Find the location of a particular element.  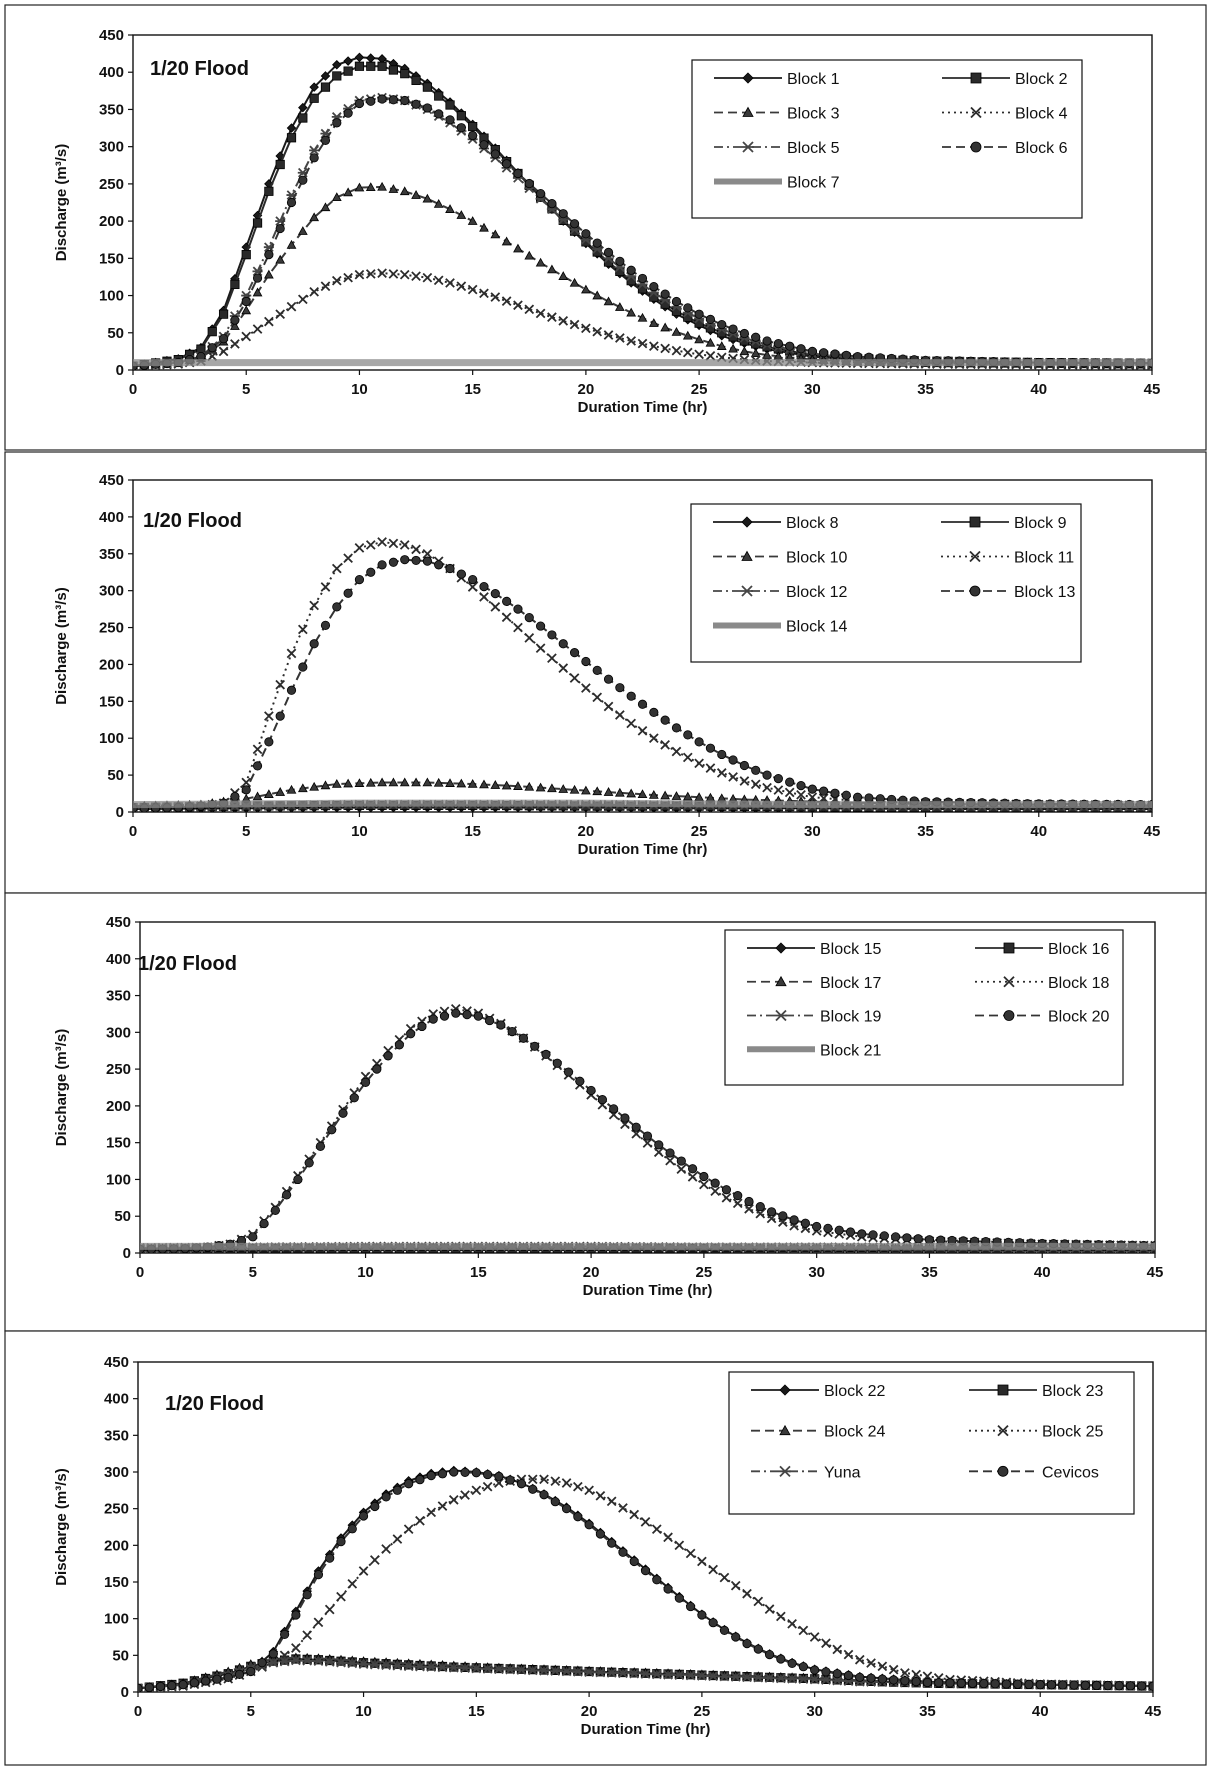

legend-item: Cevicos is located at coordinates (1034, 1472).